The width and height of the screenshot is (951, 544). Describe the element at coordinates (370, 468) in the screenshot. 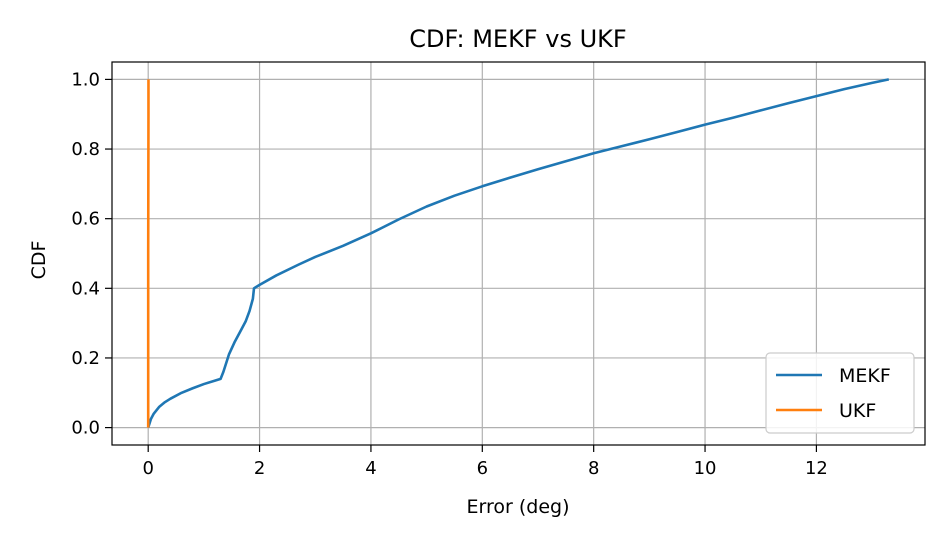

I see `x-tick-label: 4` at that location.